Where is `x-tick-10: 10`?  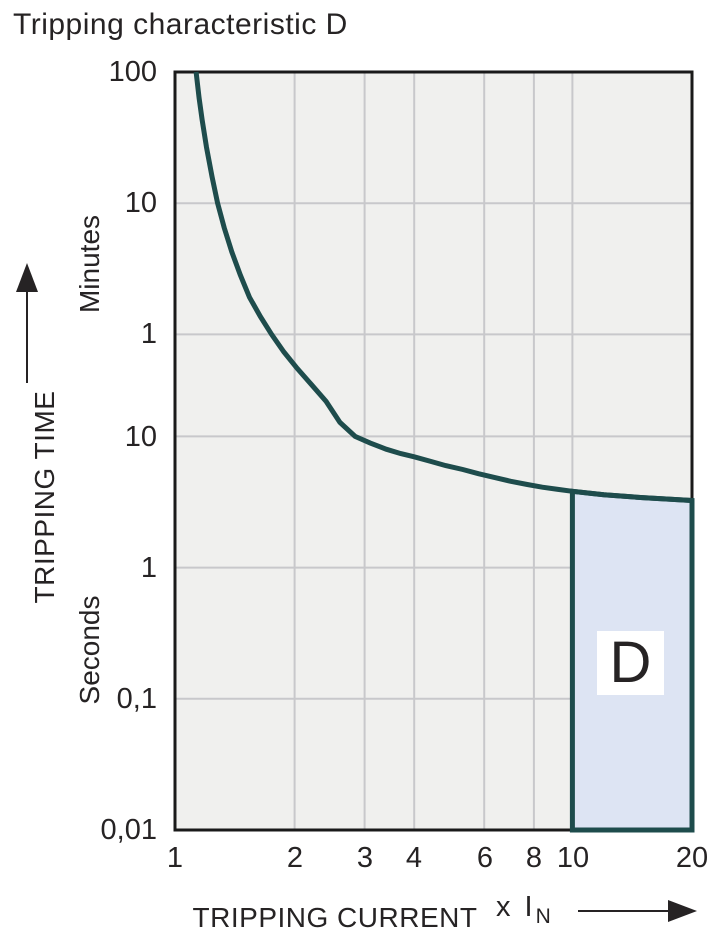 x-tick-10: 10 is located at coordinates (573, 858).